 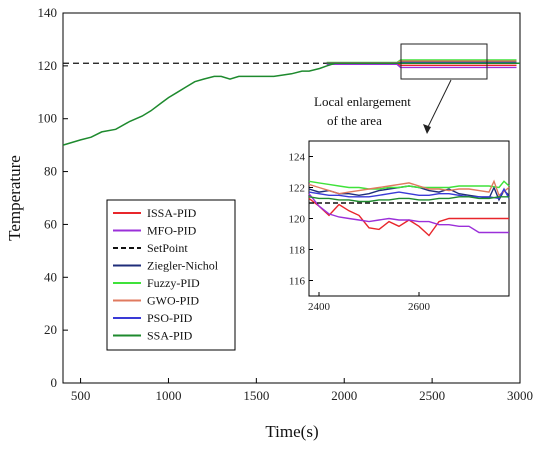 I want to click on inset-series-mfo-pid, so click(x=408, y=213).